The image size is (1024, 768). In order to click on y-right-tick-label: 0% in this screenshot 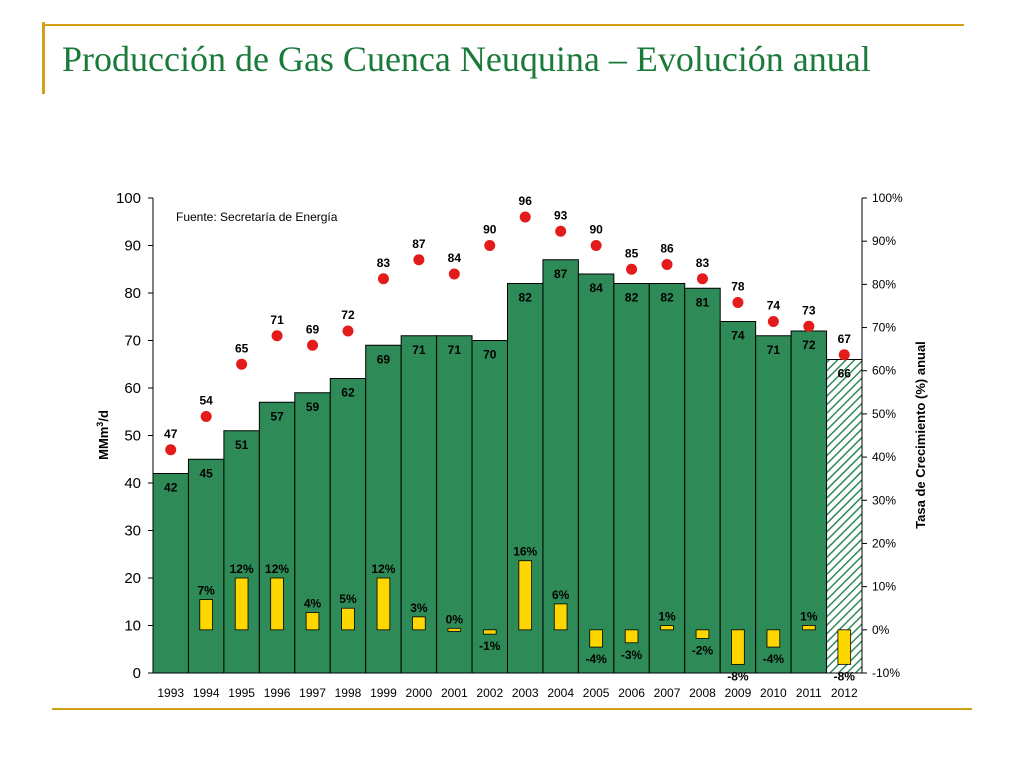, I will do `click(881, 630)`.